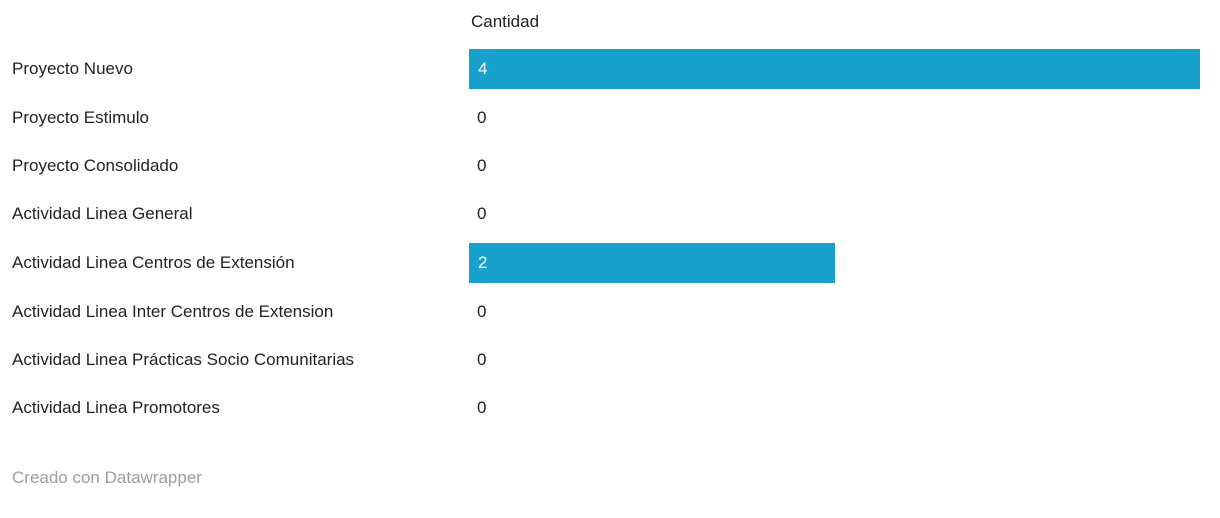  Describe the element at coordinates (72, 68) in the screenshot. I see `category-label: Proyecto Nuevo` at that location.